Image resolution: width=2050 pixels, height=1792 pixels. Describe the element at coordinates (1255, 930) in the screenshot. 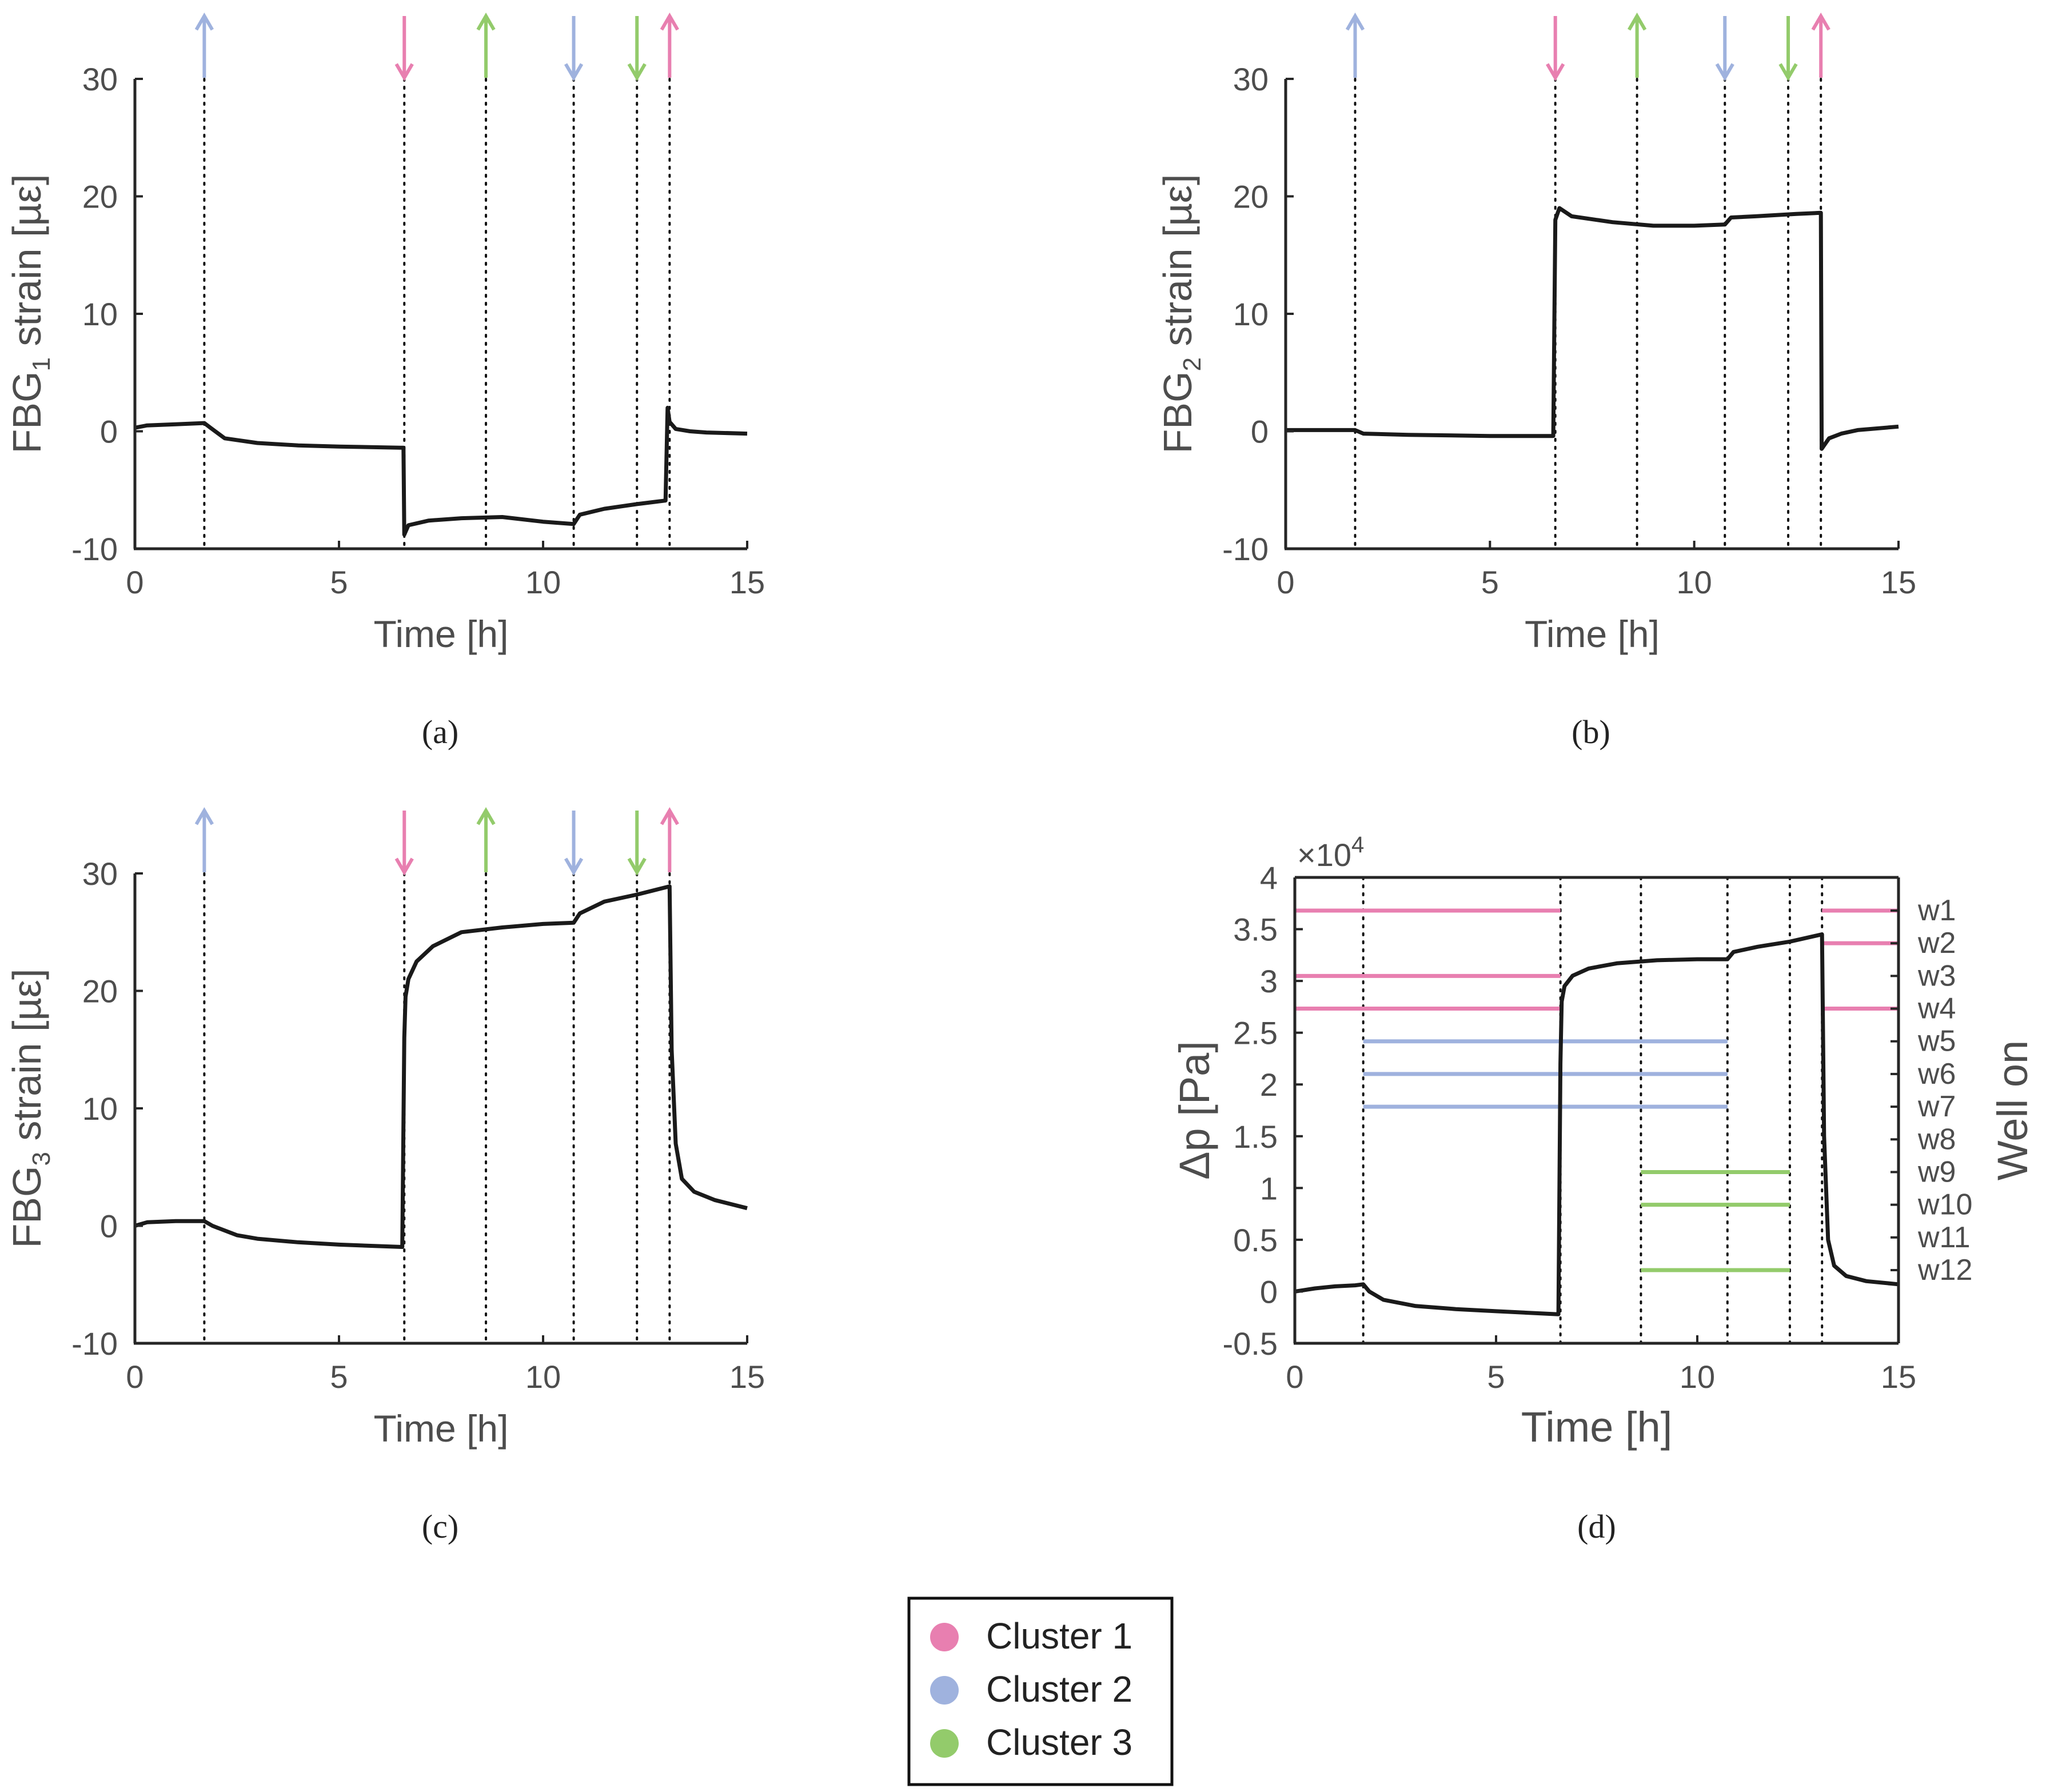

I see `y-tick-label: 3.5` at that location.